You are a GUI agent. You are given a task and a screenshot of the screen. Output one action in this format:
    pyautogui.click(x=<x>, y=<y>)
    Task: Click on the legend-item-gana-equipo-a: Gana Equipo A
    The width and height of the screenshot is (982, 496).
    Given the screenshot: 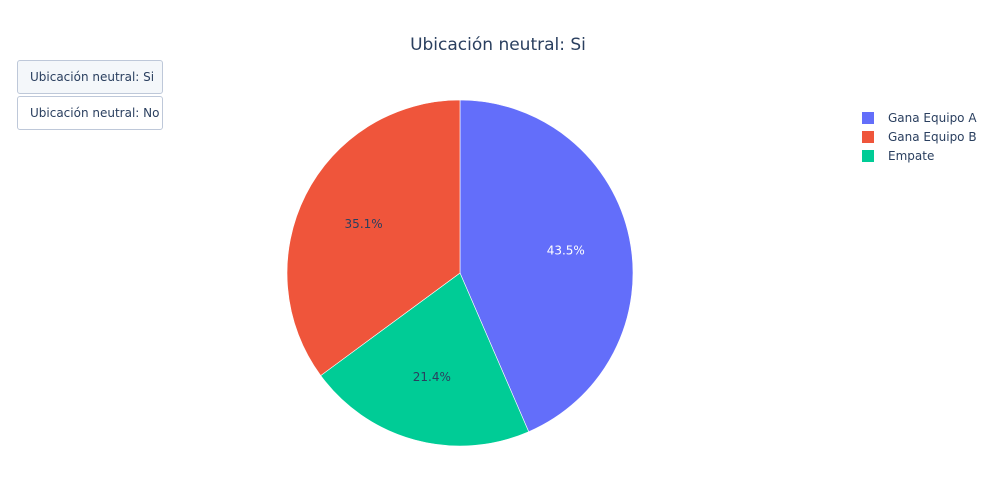 What is the action you would take?
    pyautogui.click(x=919, y=117)
    